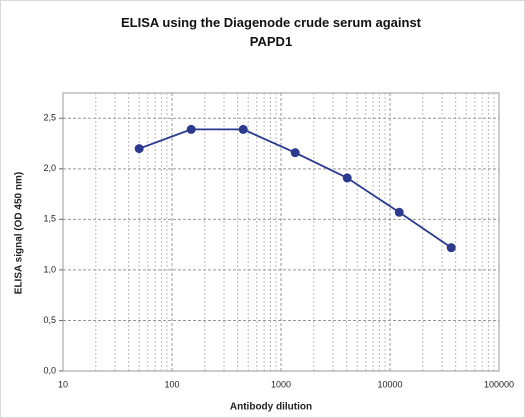  Describe the element at coordinates (49, 370) in the screenshot. I see `y-tick-label: 0,0` at that location.